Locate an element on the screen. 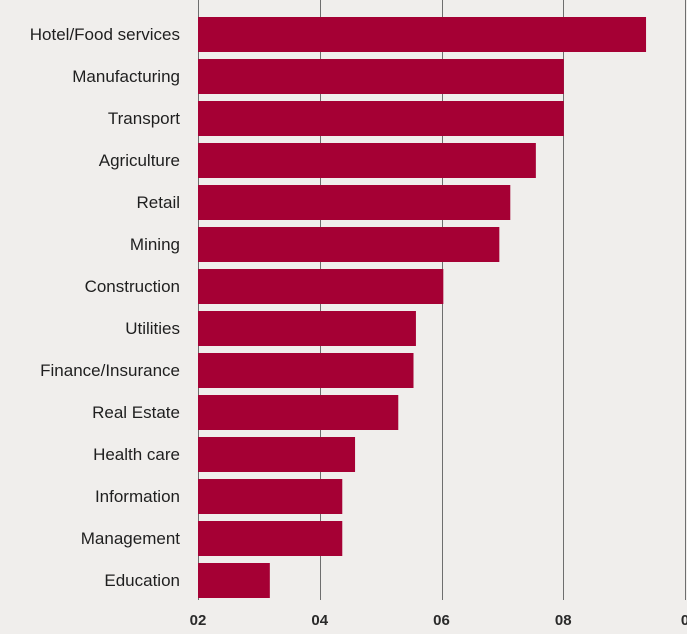 The image size is (687, 634). category-label: Transport is located at coordinates (144, 118).